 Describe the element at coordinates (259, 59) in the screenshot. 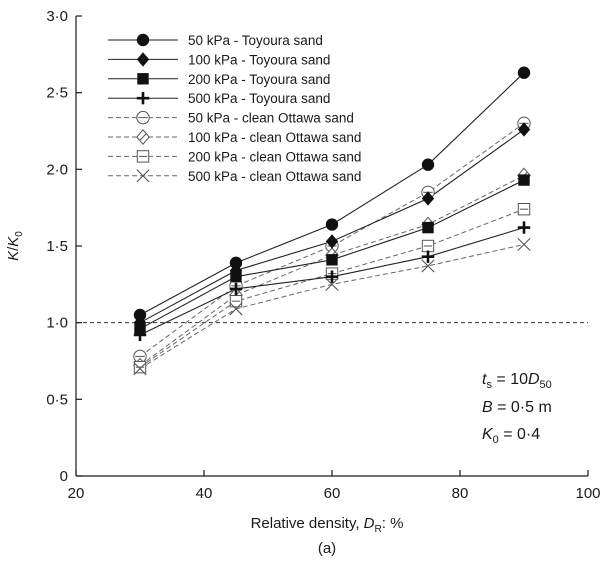

I see `legend-label: 100 kPa - Toyoura sand` at that location.